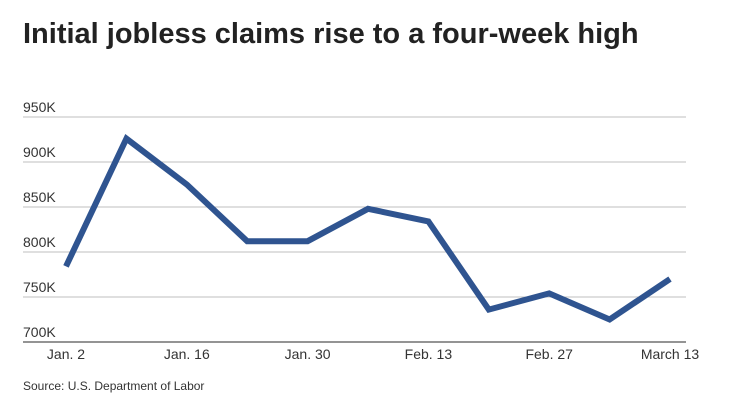  What do you see at coordinates (429, 354) in the screenshot?
I see `x-tick-label: Feb. 13` at bounding box center [429, 354].